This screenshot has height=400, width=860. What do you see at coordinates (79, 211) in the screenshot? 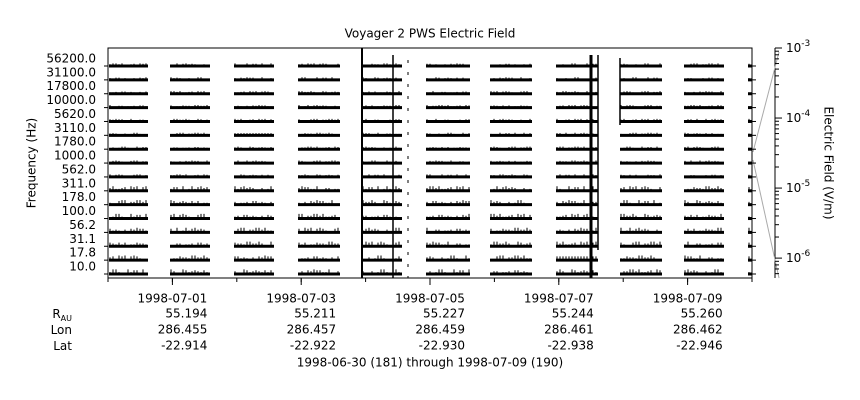
I see `y-tick-label: 100.0` at bounding box center [79, 211].